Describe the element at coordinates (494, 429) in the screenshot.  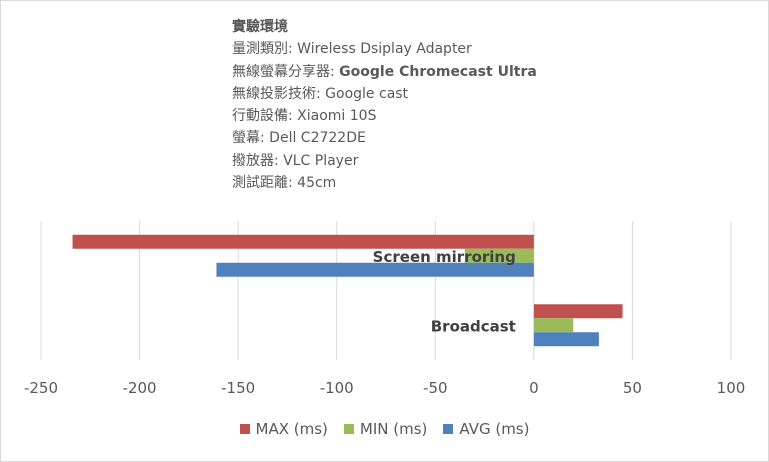
I see `legend-label: AVG (ms)` at that location.